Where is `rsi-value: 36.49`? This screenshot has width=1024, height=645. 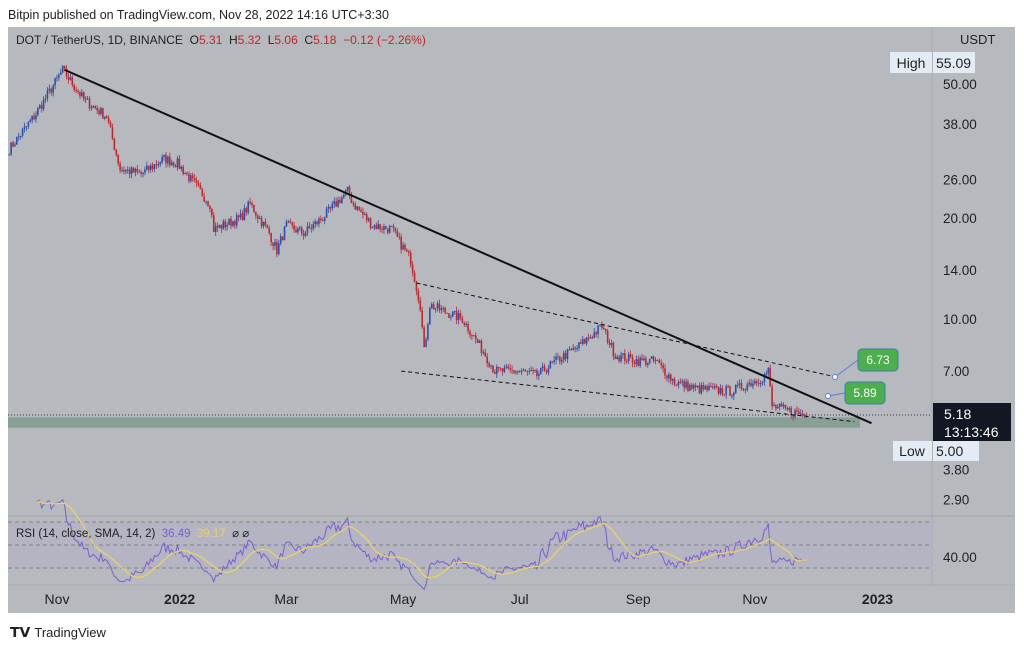
rsi-value: 36.49 is located at coordinates (176, 534).